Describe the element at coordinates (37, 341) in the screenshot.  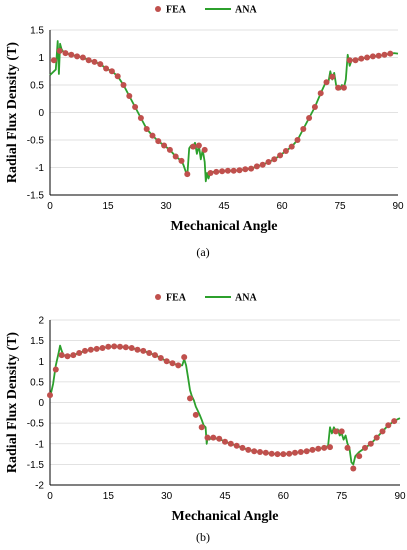
I see `y-tick-label: 1.5` at that location.